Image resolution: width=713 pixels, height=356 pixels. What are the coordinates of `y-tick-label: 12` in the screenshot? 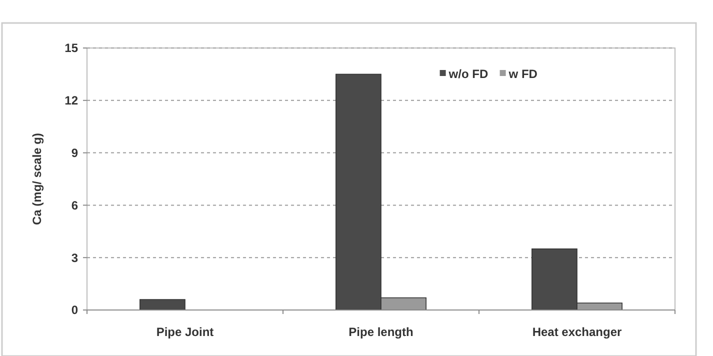 It's located at (71, 101).